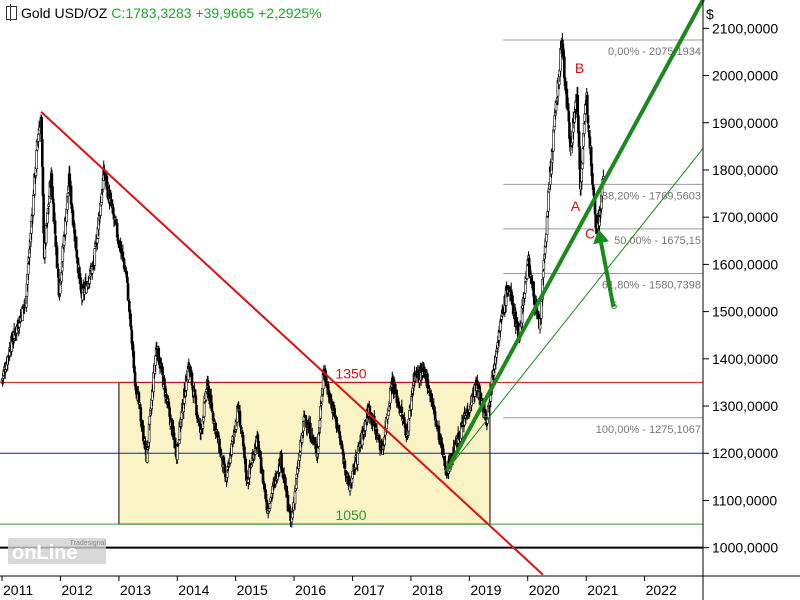  I want to click on logo-background, so click(57, 551).